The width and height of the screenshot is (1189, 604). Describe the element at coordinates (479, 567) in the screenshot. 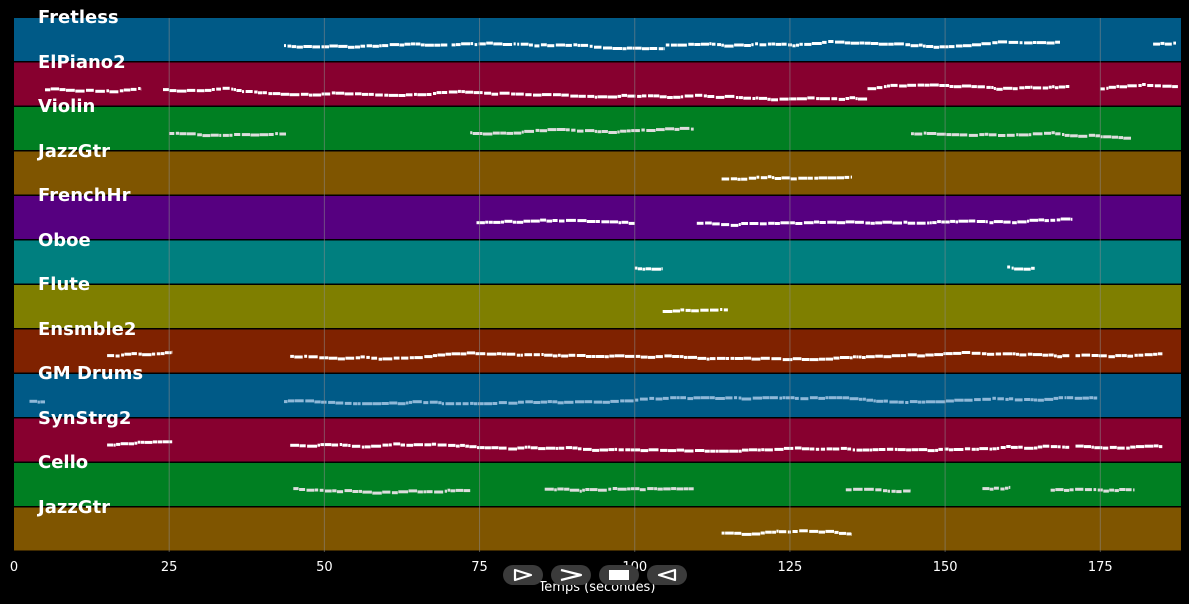

I see `x-tick-label: 75` at that location.